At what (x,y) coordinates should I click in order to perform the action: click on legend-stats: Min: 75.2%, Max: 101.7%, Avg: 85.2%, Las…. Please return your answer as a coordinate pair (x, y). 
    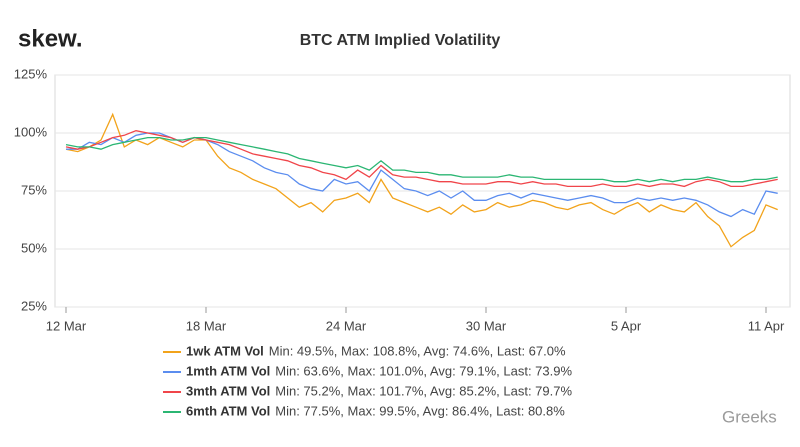
    Looking at the image, I should click on (423, 390).